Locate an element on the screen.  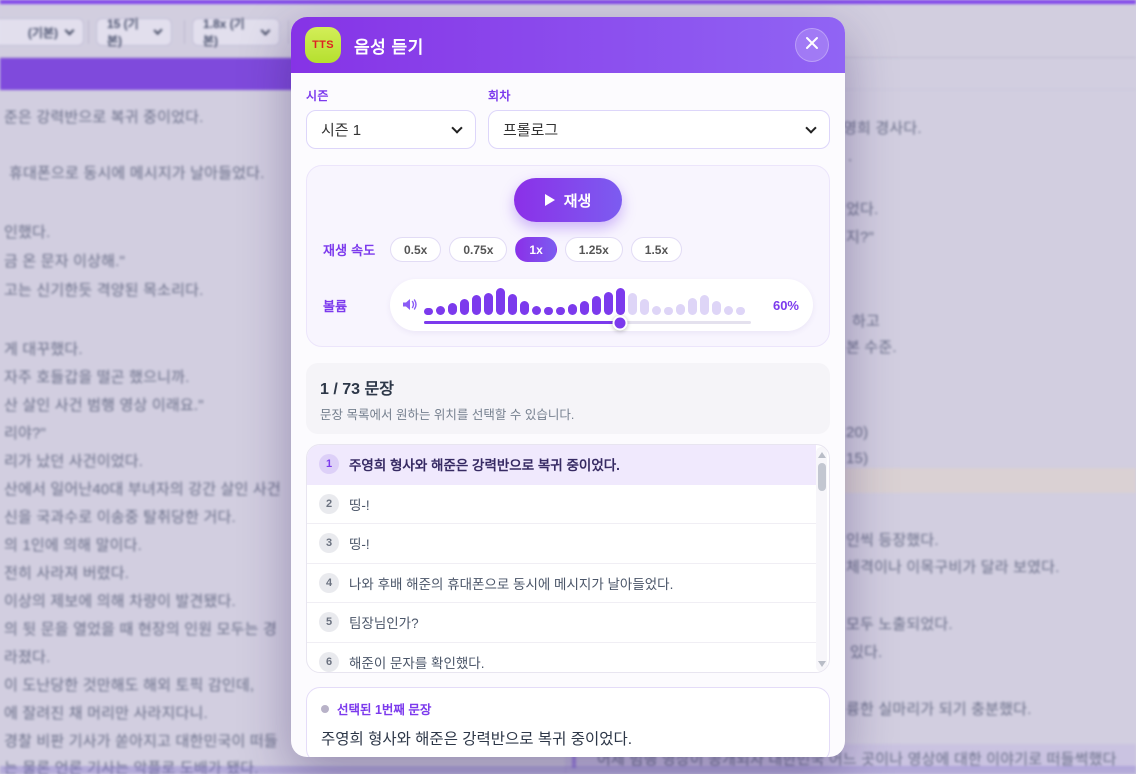
sentence-item-1: 1 주영희 형사와 해준은 강력반으로 복귀 중이었다. is located at coordinates (561, 465).